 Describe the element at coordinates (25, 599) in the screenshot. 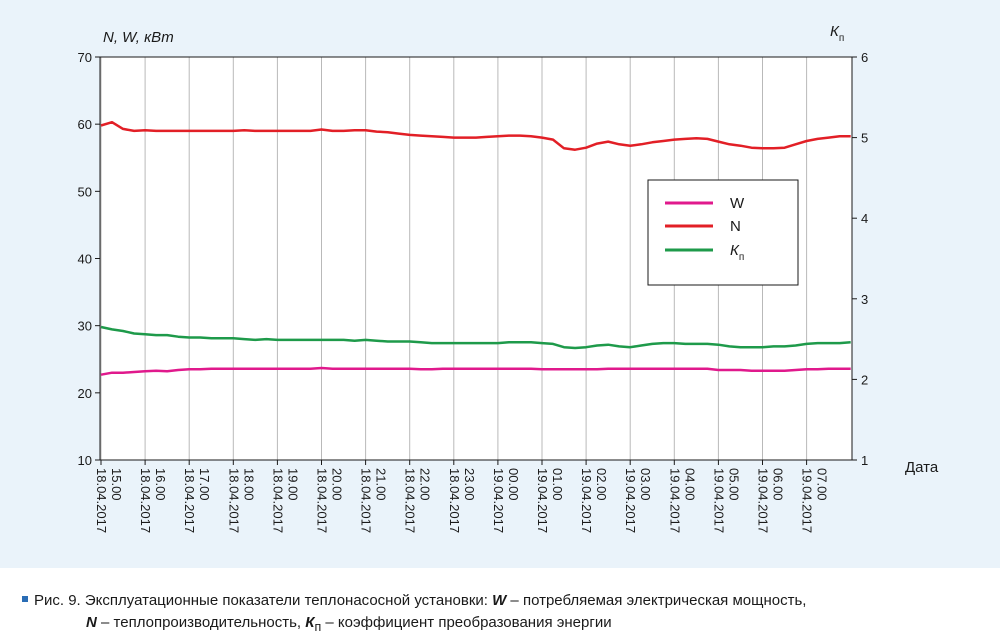

I see `caption-bullet` at that location.